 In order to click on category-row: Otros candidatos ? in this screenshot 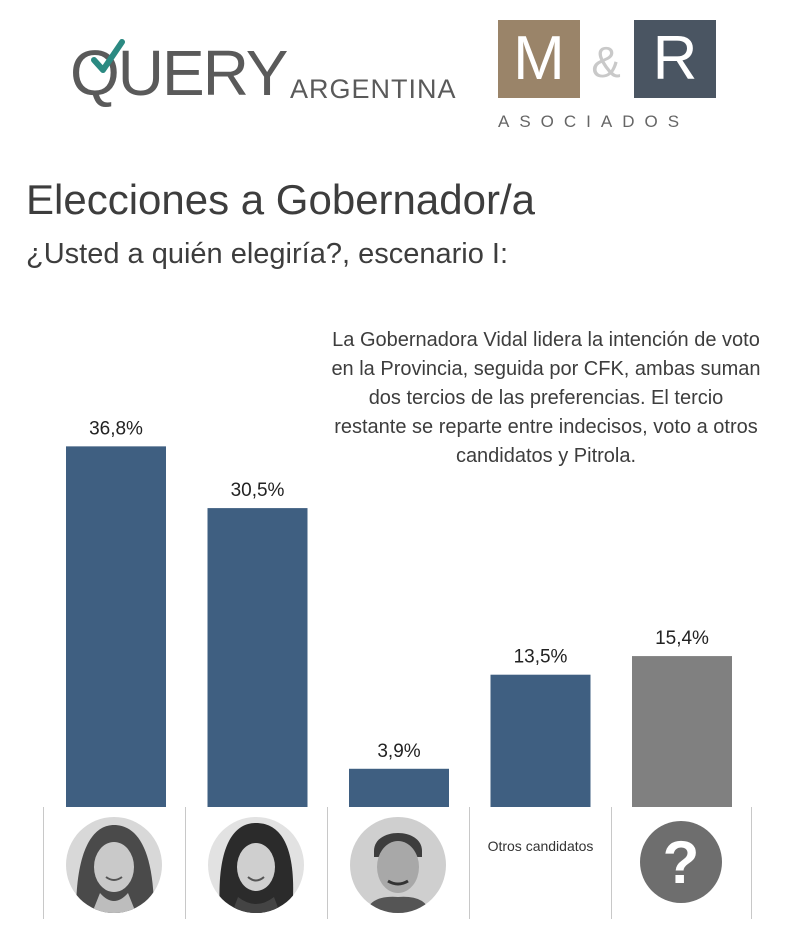, I will do `click(398, 863)`.